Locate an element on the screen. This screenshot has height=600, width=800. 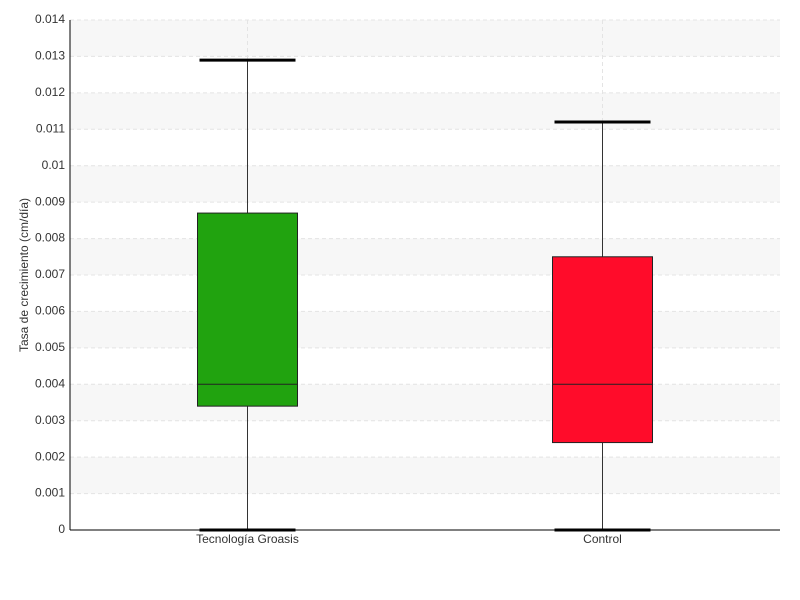
y-tick-label: 0.011 is located at coordinates (50, 128).